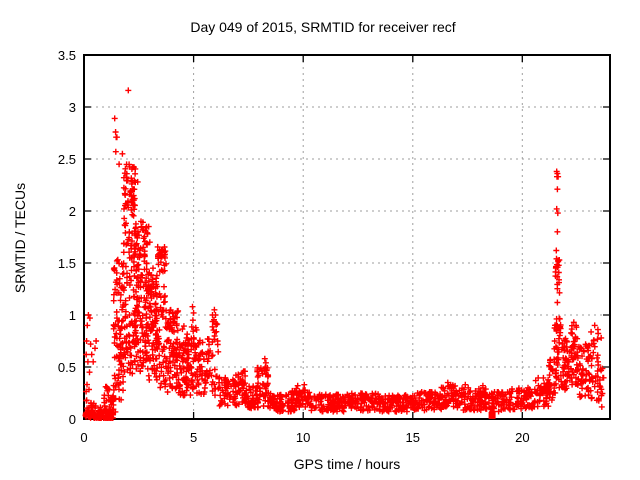 The width and height of the screenshot is (640, 480). What do you see at coordinates (412, 437) in the screenshot?
I see `x-tick-15: 15` at bounding box center [412, 437].